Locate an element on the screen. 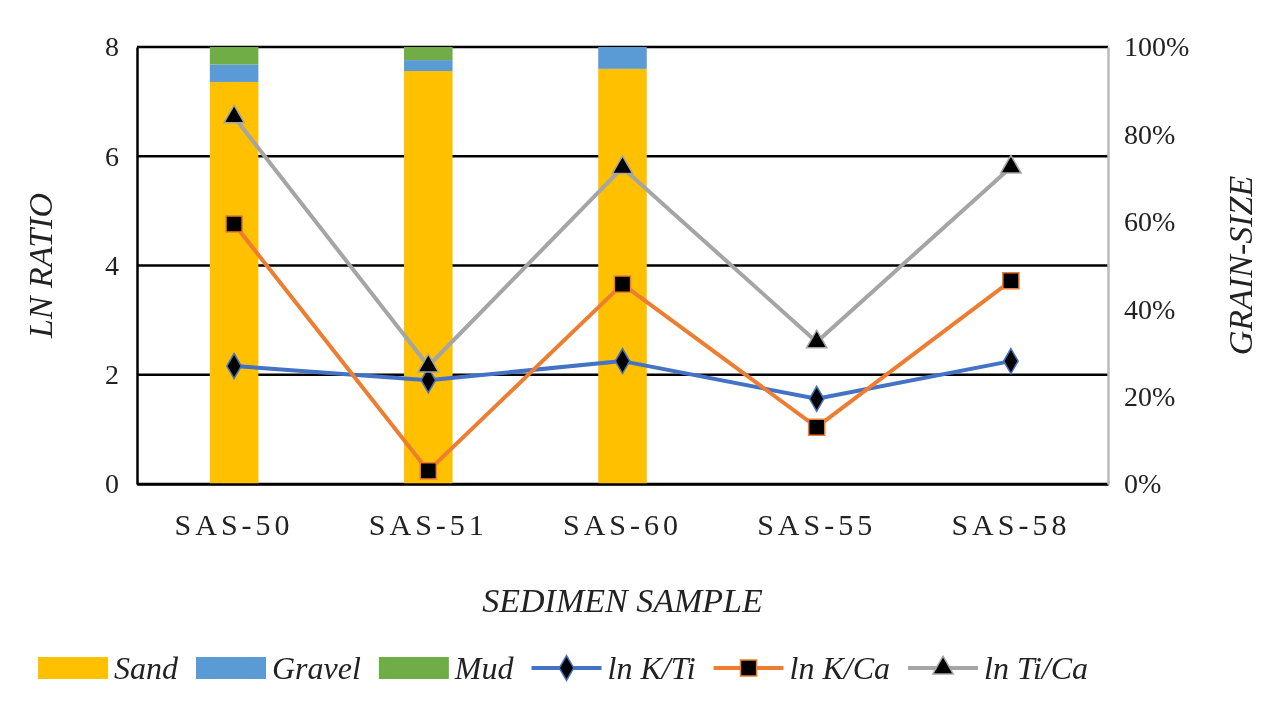  y-tick-label: 4 is located at coordinates (112, 265).